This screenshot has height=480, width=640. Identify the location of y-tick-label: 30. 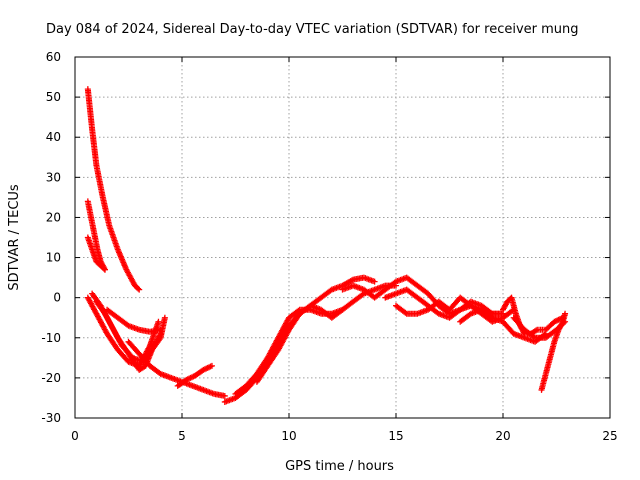
(53, 177).